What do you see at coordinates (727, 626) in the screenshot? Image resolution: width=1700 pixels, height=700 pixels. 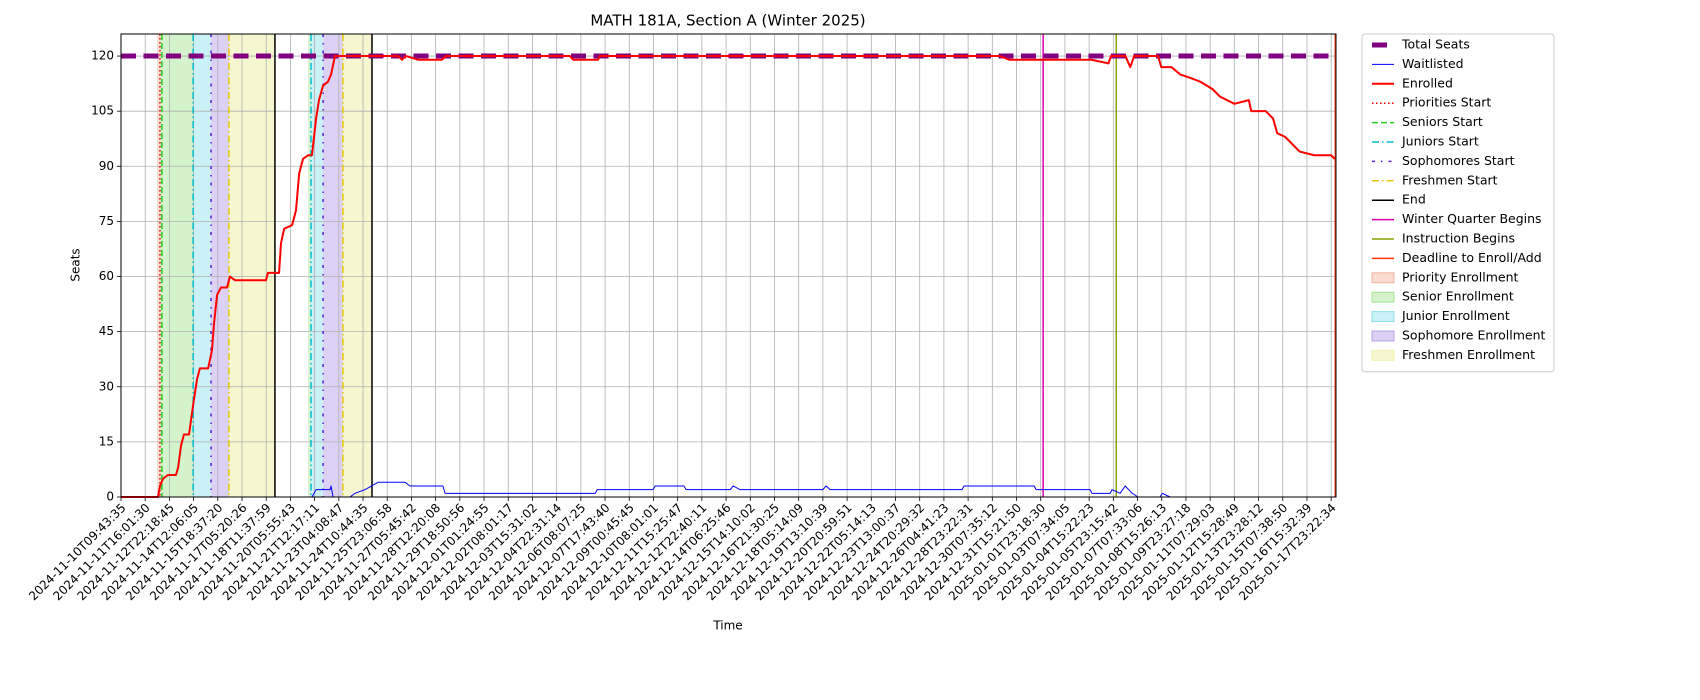 I see `x-axis-label: Time` at bounding box center [727, 626].